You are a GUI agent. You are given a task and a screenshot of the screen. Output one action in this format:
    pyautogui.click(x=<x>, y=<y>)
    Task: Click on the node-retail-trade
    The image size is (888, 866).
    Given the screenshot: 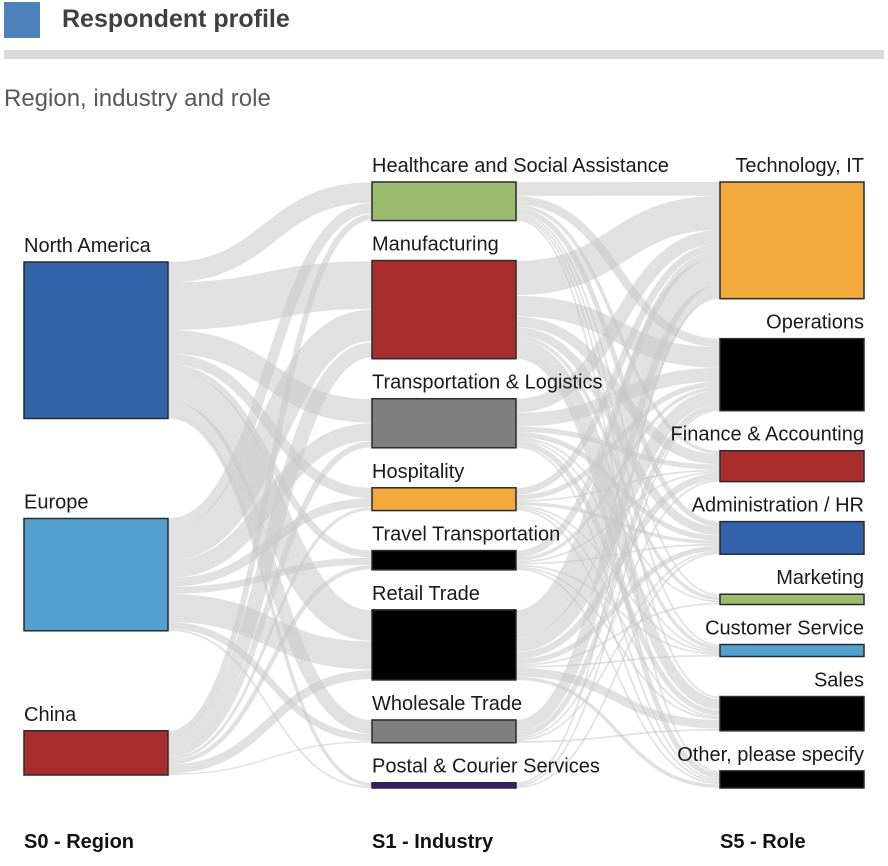 What is the action you would take?
    pyautogui.click(x=444, y=645)
    